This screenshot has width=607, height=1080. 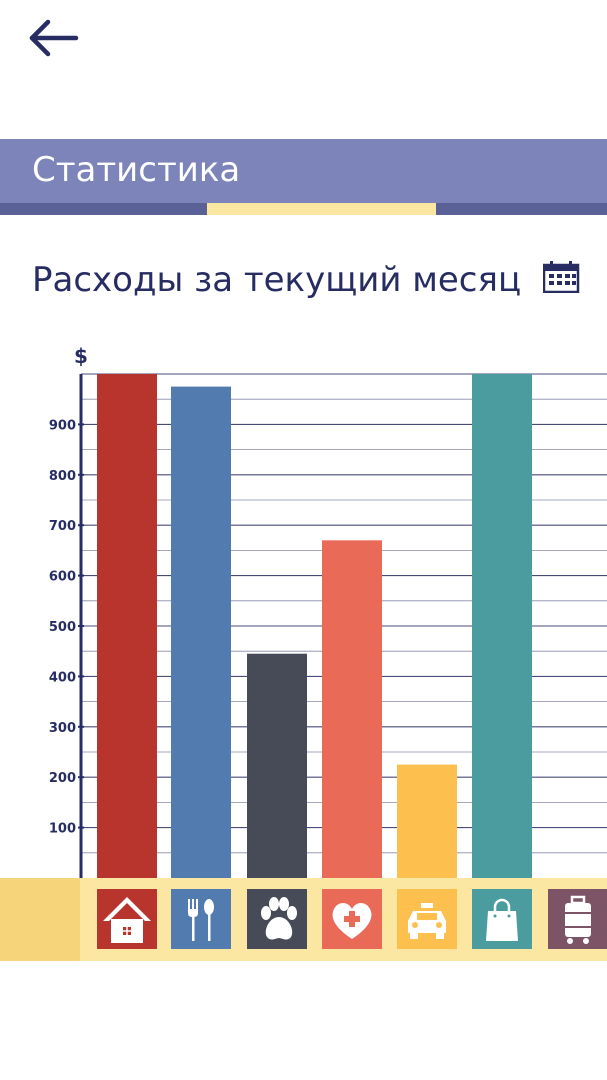 I want to click on bar-shopping-bag, so click(x=502, y=626).